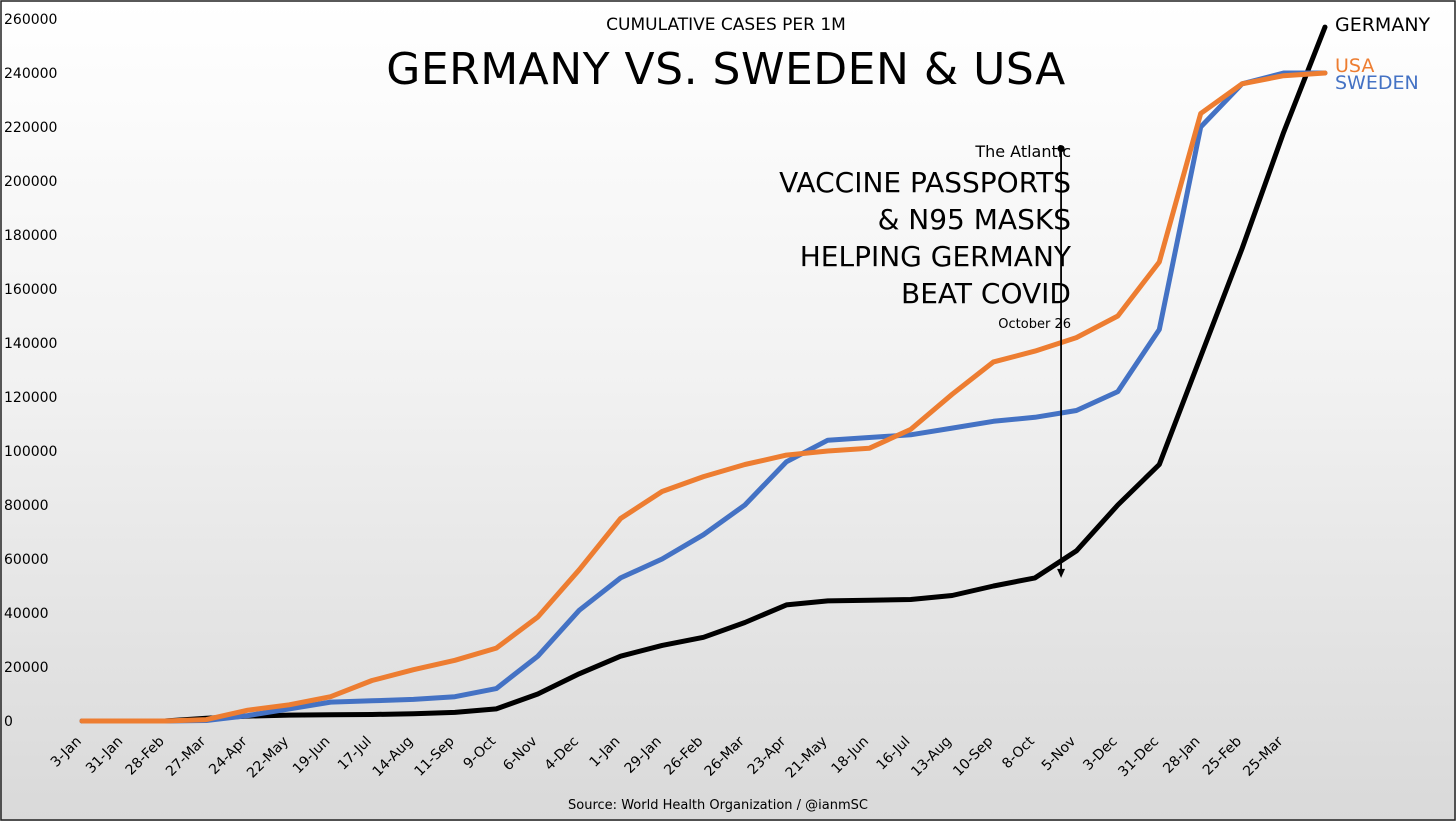  Describe the element at coordinates (1061, 573) in the screenshot. I see `annotation-arrowhead` at that location.